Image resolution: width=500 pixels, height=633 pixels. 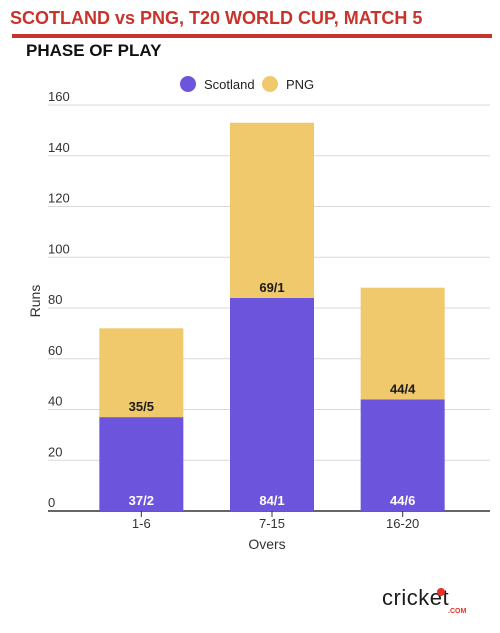 I want to click on y-tick-label: 140, so click(x=59, y=147).